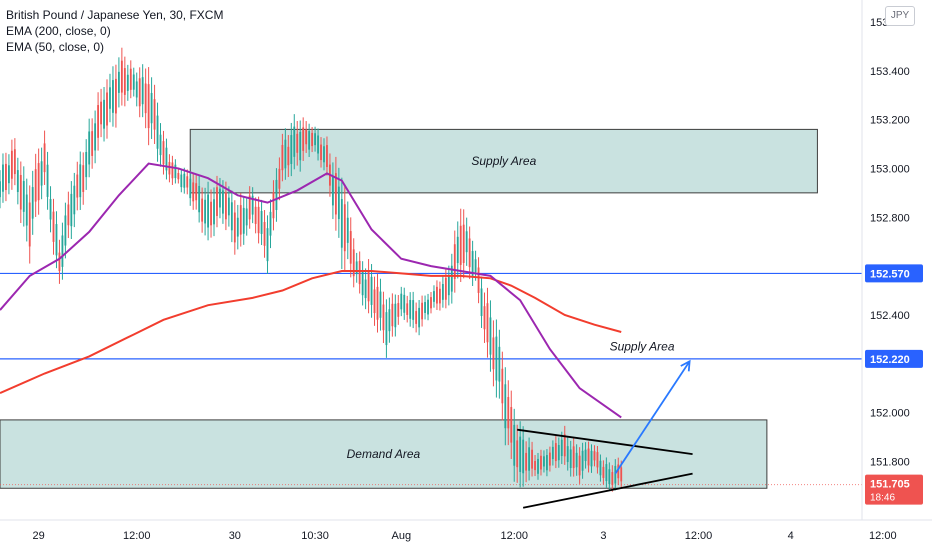 This screenshot has height=550, width=932. What do you see at coordinates (315, 536) in the screenshot?
I see `time-tick-label: 10:30` at bounding box center [315, 536].